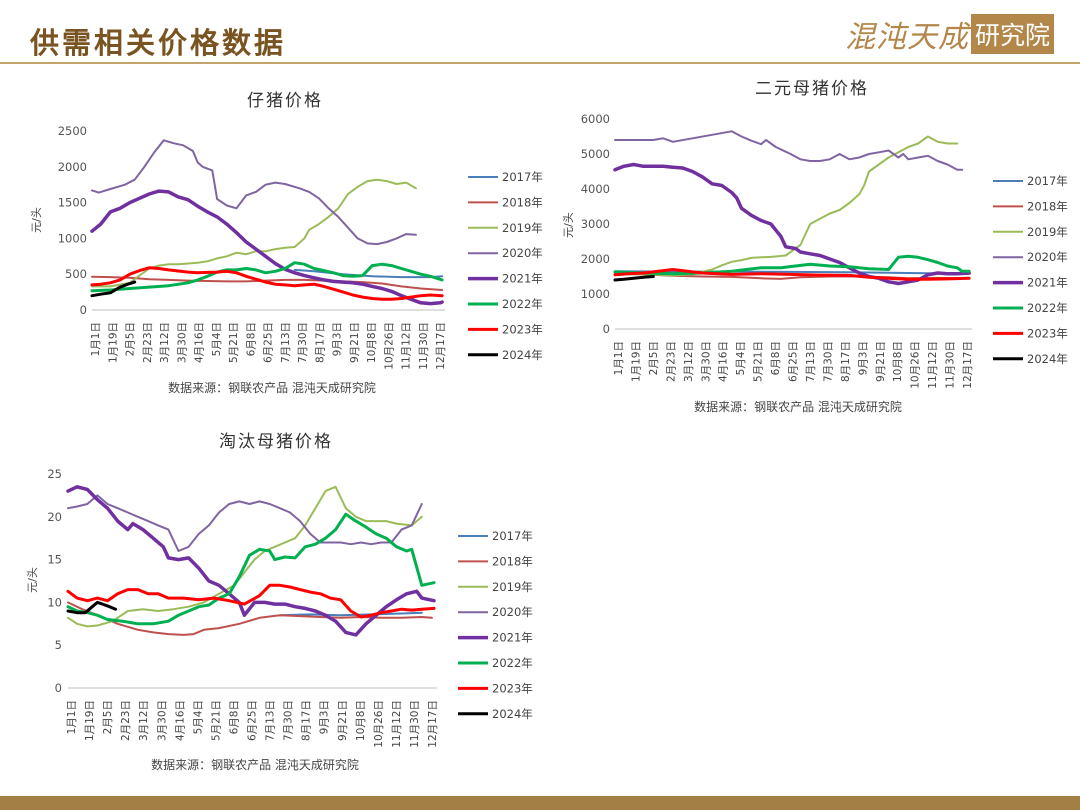  Describe the element at coordinates (907, 37) in the screenshot. I see `logo-text: 混沌天成` at that location.